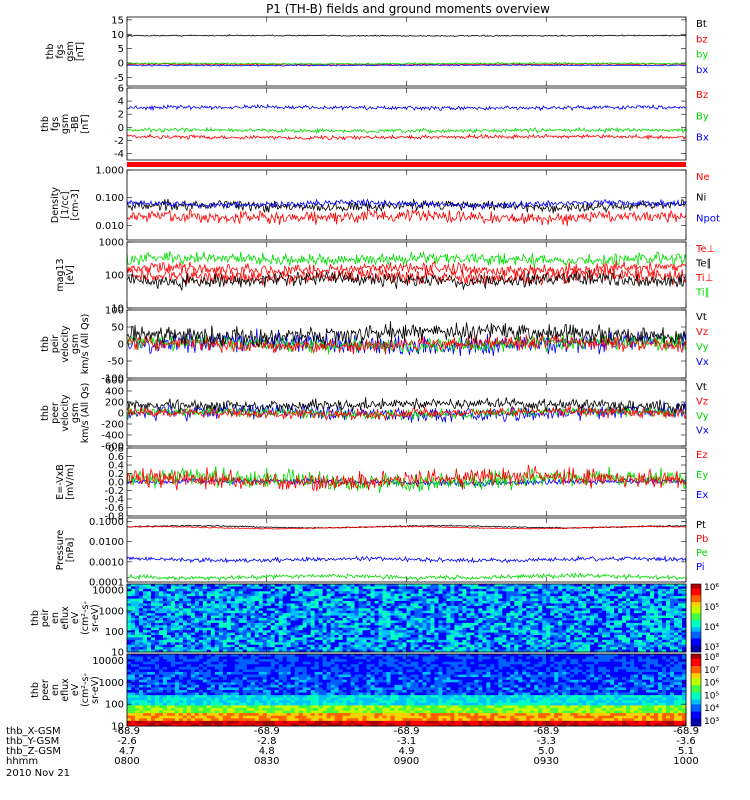  I want to click on ephemeris-value: -3.1, so click(407, 741).